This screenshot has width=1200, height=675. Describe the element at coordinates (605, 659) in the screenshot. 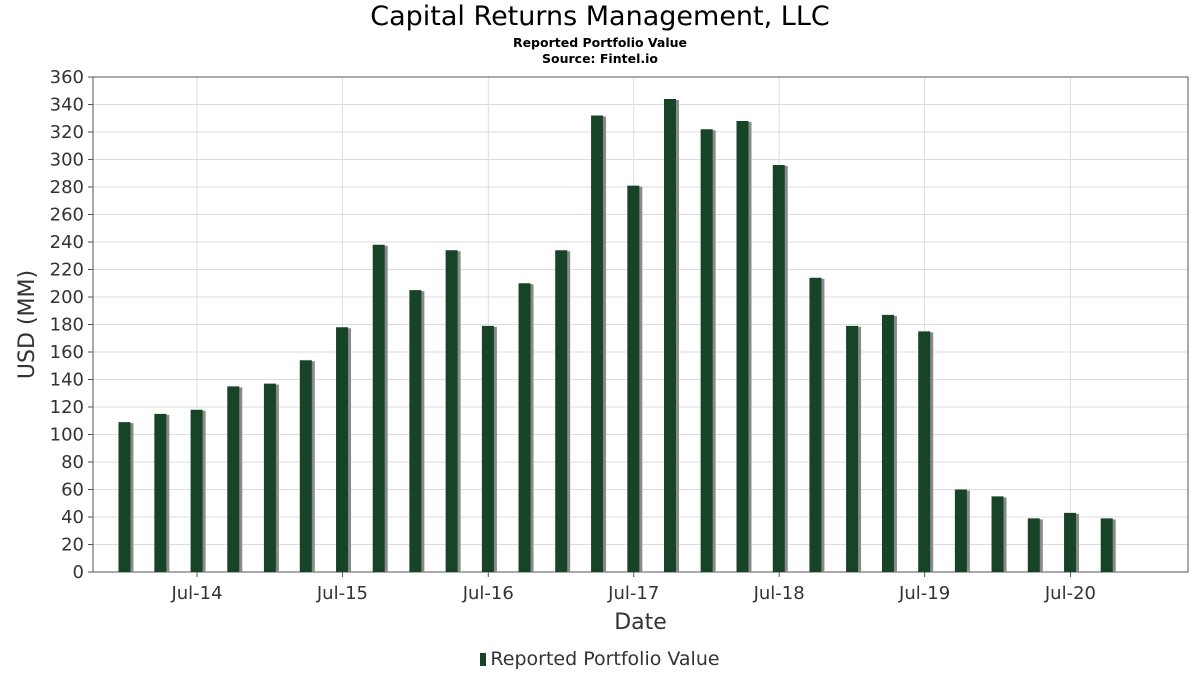

I see `legend-label: Reported Portfolio Value` at that location.